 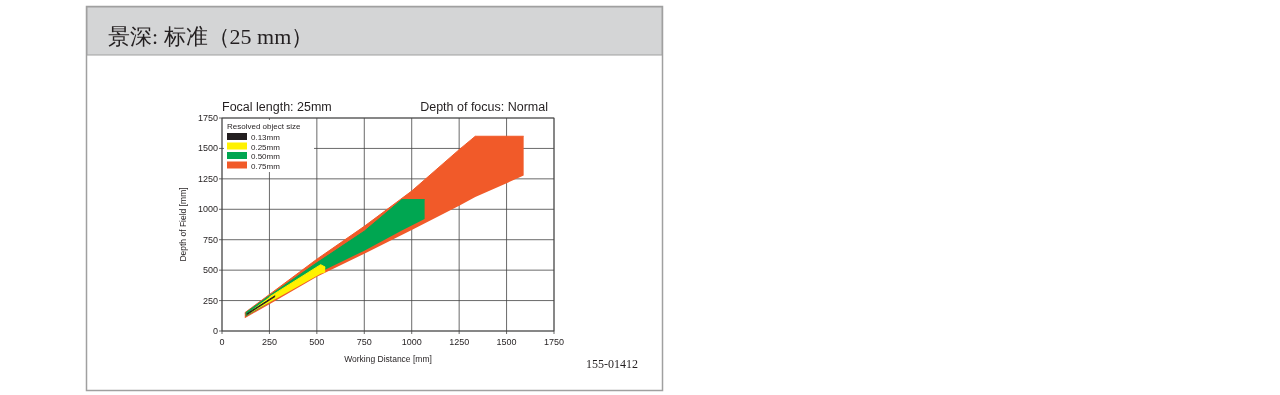 I want to click on y-tick-label: 1750, so click(x=207, y=118).